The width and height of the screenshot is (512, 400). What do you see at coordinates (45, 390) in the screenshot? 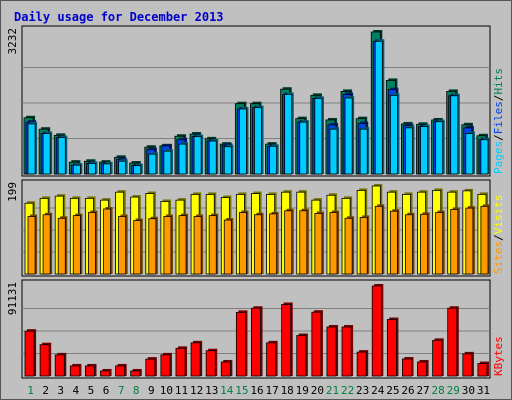
I see `day-label: 2` at bounding box center [45, 390].